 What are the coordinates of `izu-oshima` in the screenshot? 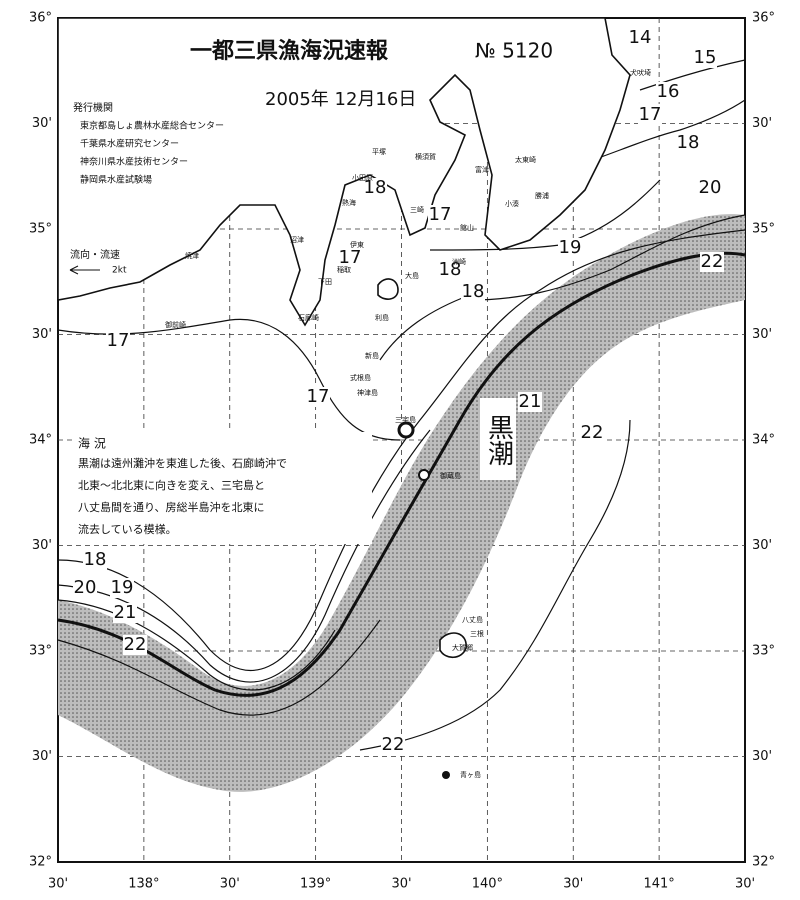 It's located at (388, 289).